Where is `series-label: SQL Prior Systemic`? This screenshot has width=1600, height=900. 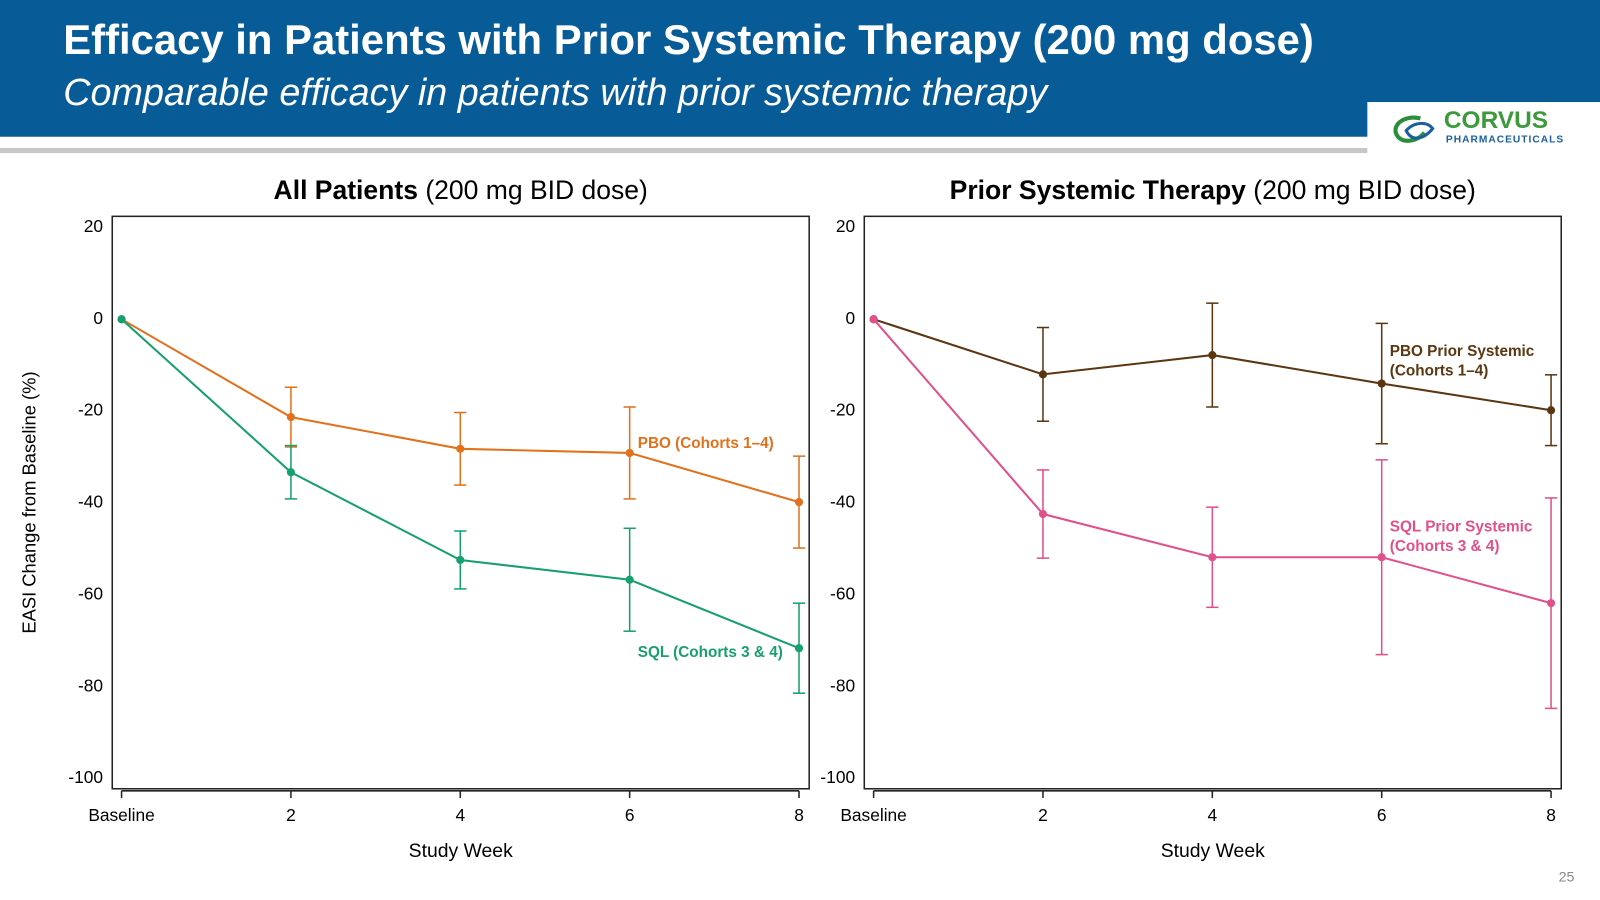 series-label: SQL Prior Systemic is located at coordinates (1461, 527).